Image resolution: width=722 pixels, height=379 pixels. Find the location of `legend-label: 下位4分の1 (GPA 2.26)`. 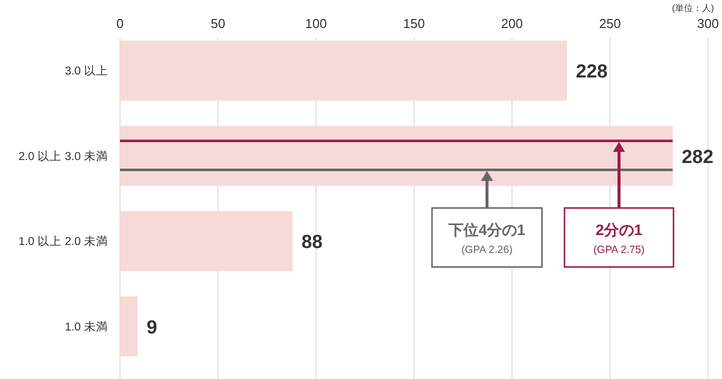

legend-label: 下位4分の1 (GPA 2.26) is located at coordinates (487, 239).